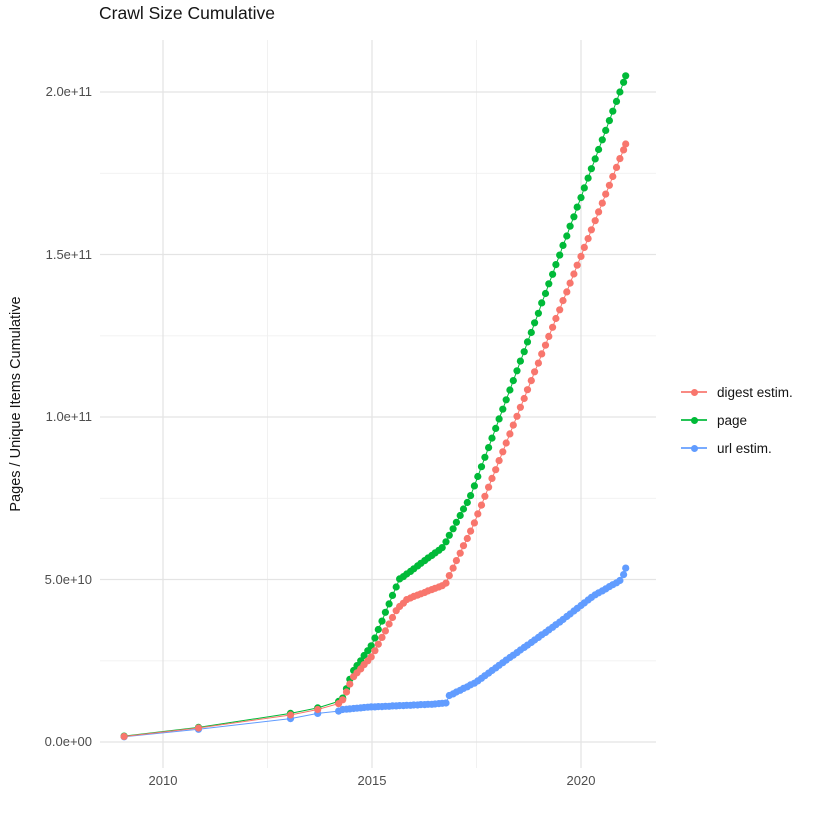 This screenshot has height=827, width=826. What do you see at coordinates (163, 780) in the screenshot?
I see `x-tick-label: 2010` at bounding box center [163, 780].